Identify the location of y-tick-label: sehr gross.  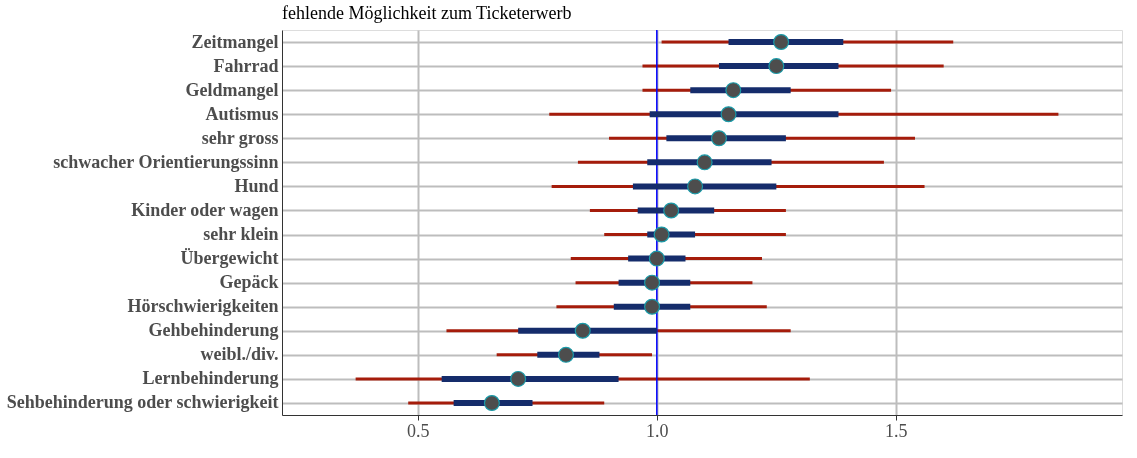
(240, 137).